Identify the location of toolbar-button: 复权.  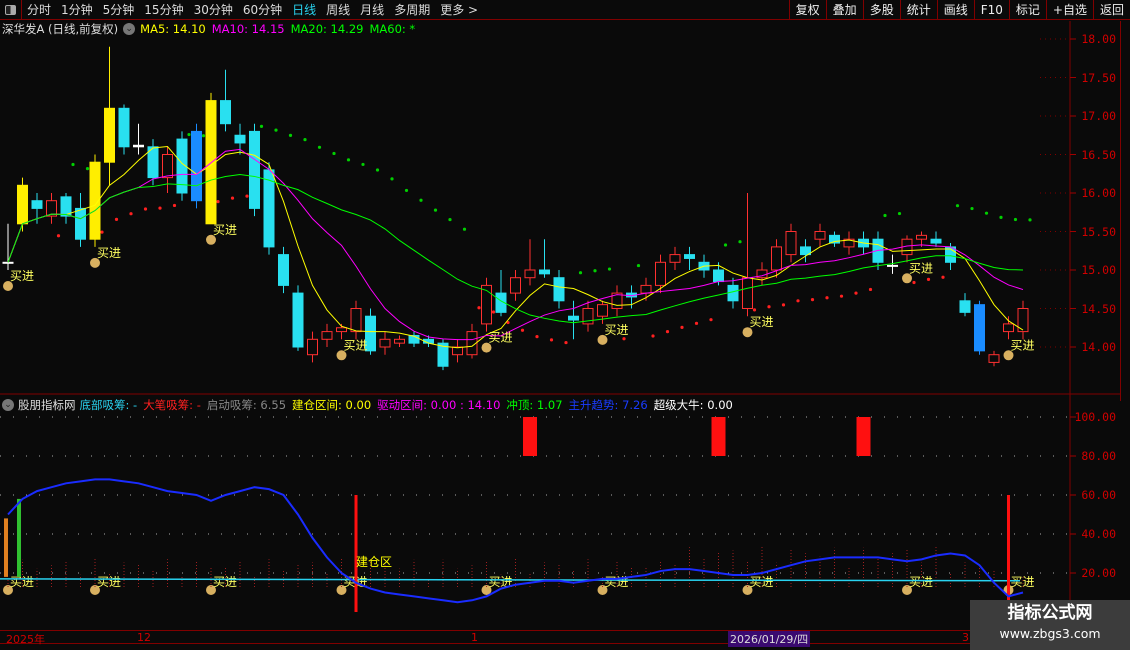
(807, 10).